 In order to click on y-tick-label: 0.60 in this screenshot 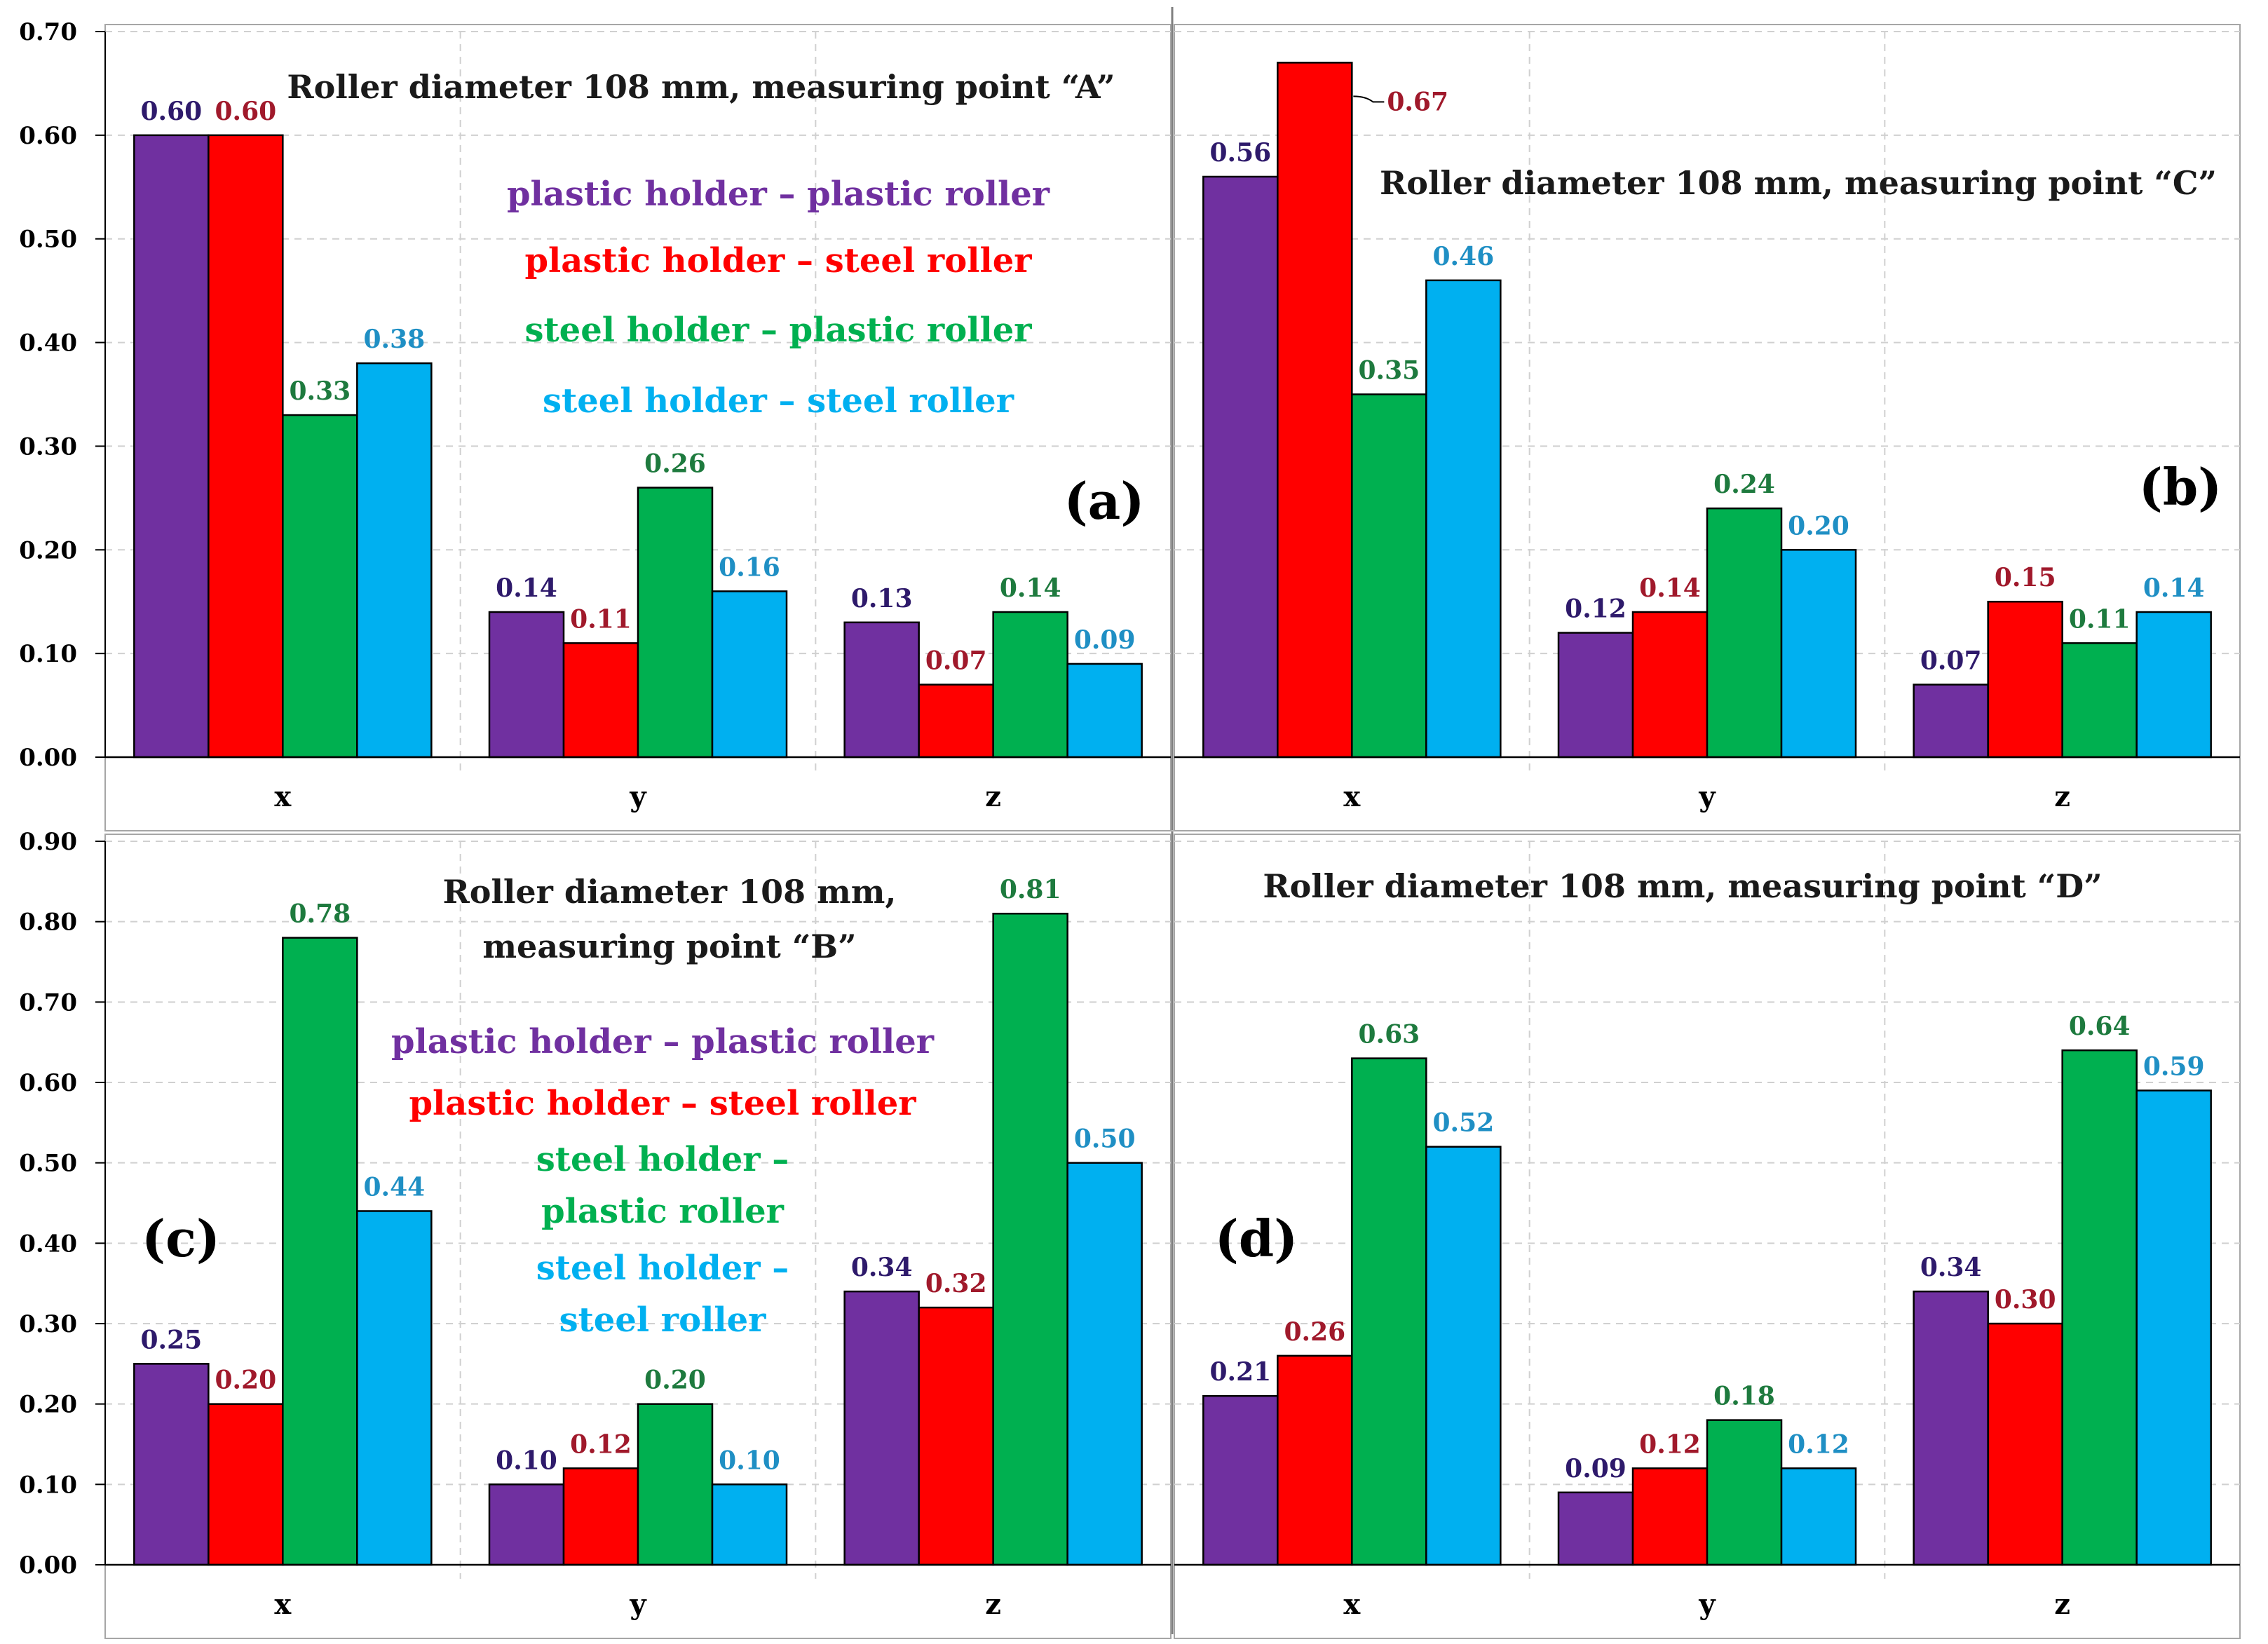, I will do `click(48, 1083)`.